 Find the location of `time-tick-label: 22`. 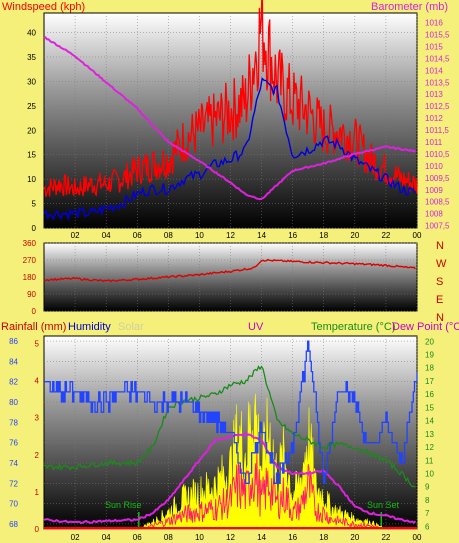

time-tick-label: 22 is located at coordinates (385, 235).